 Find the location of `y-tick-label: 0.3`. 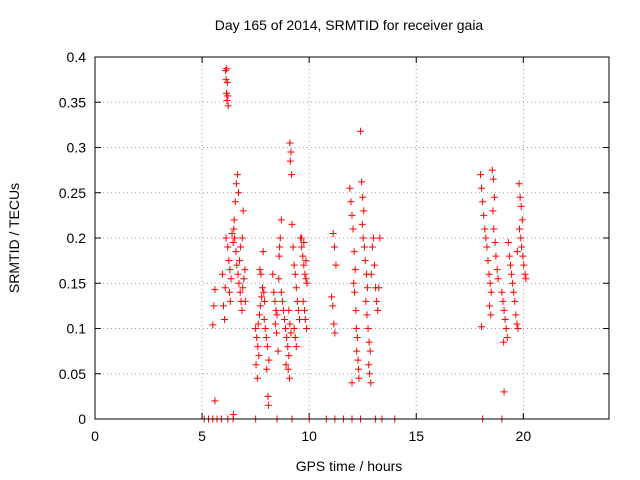

y-tick-label: 0.3 is located at coordinates (77, 148).